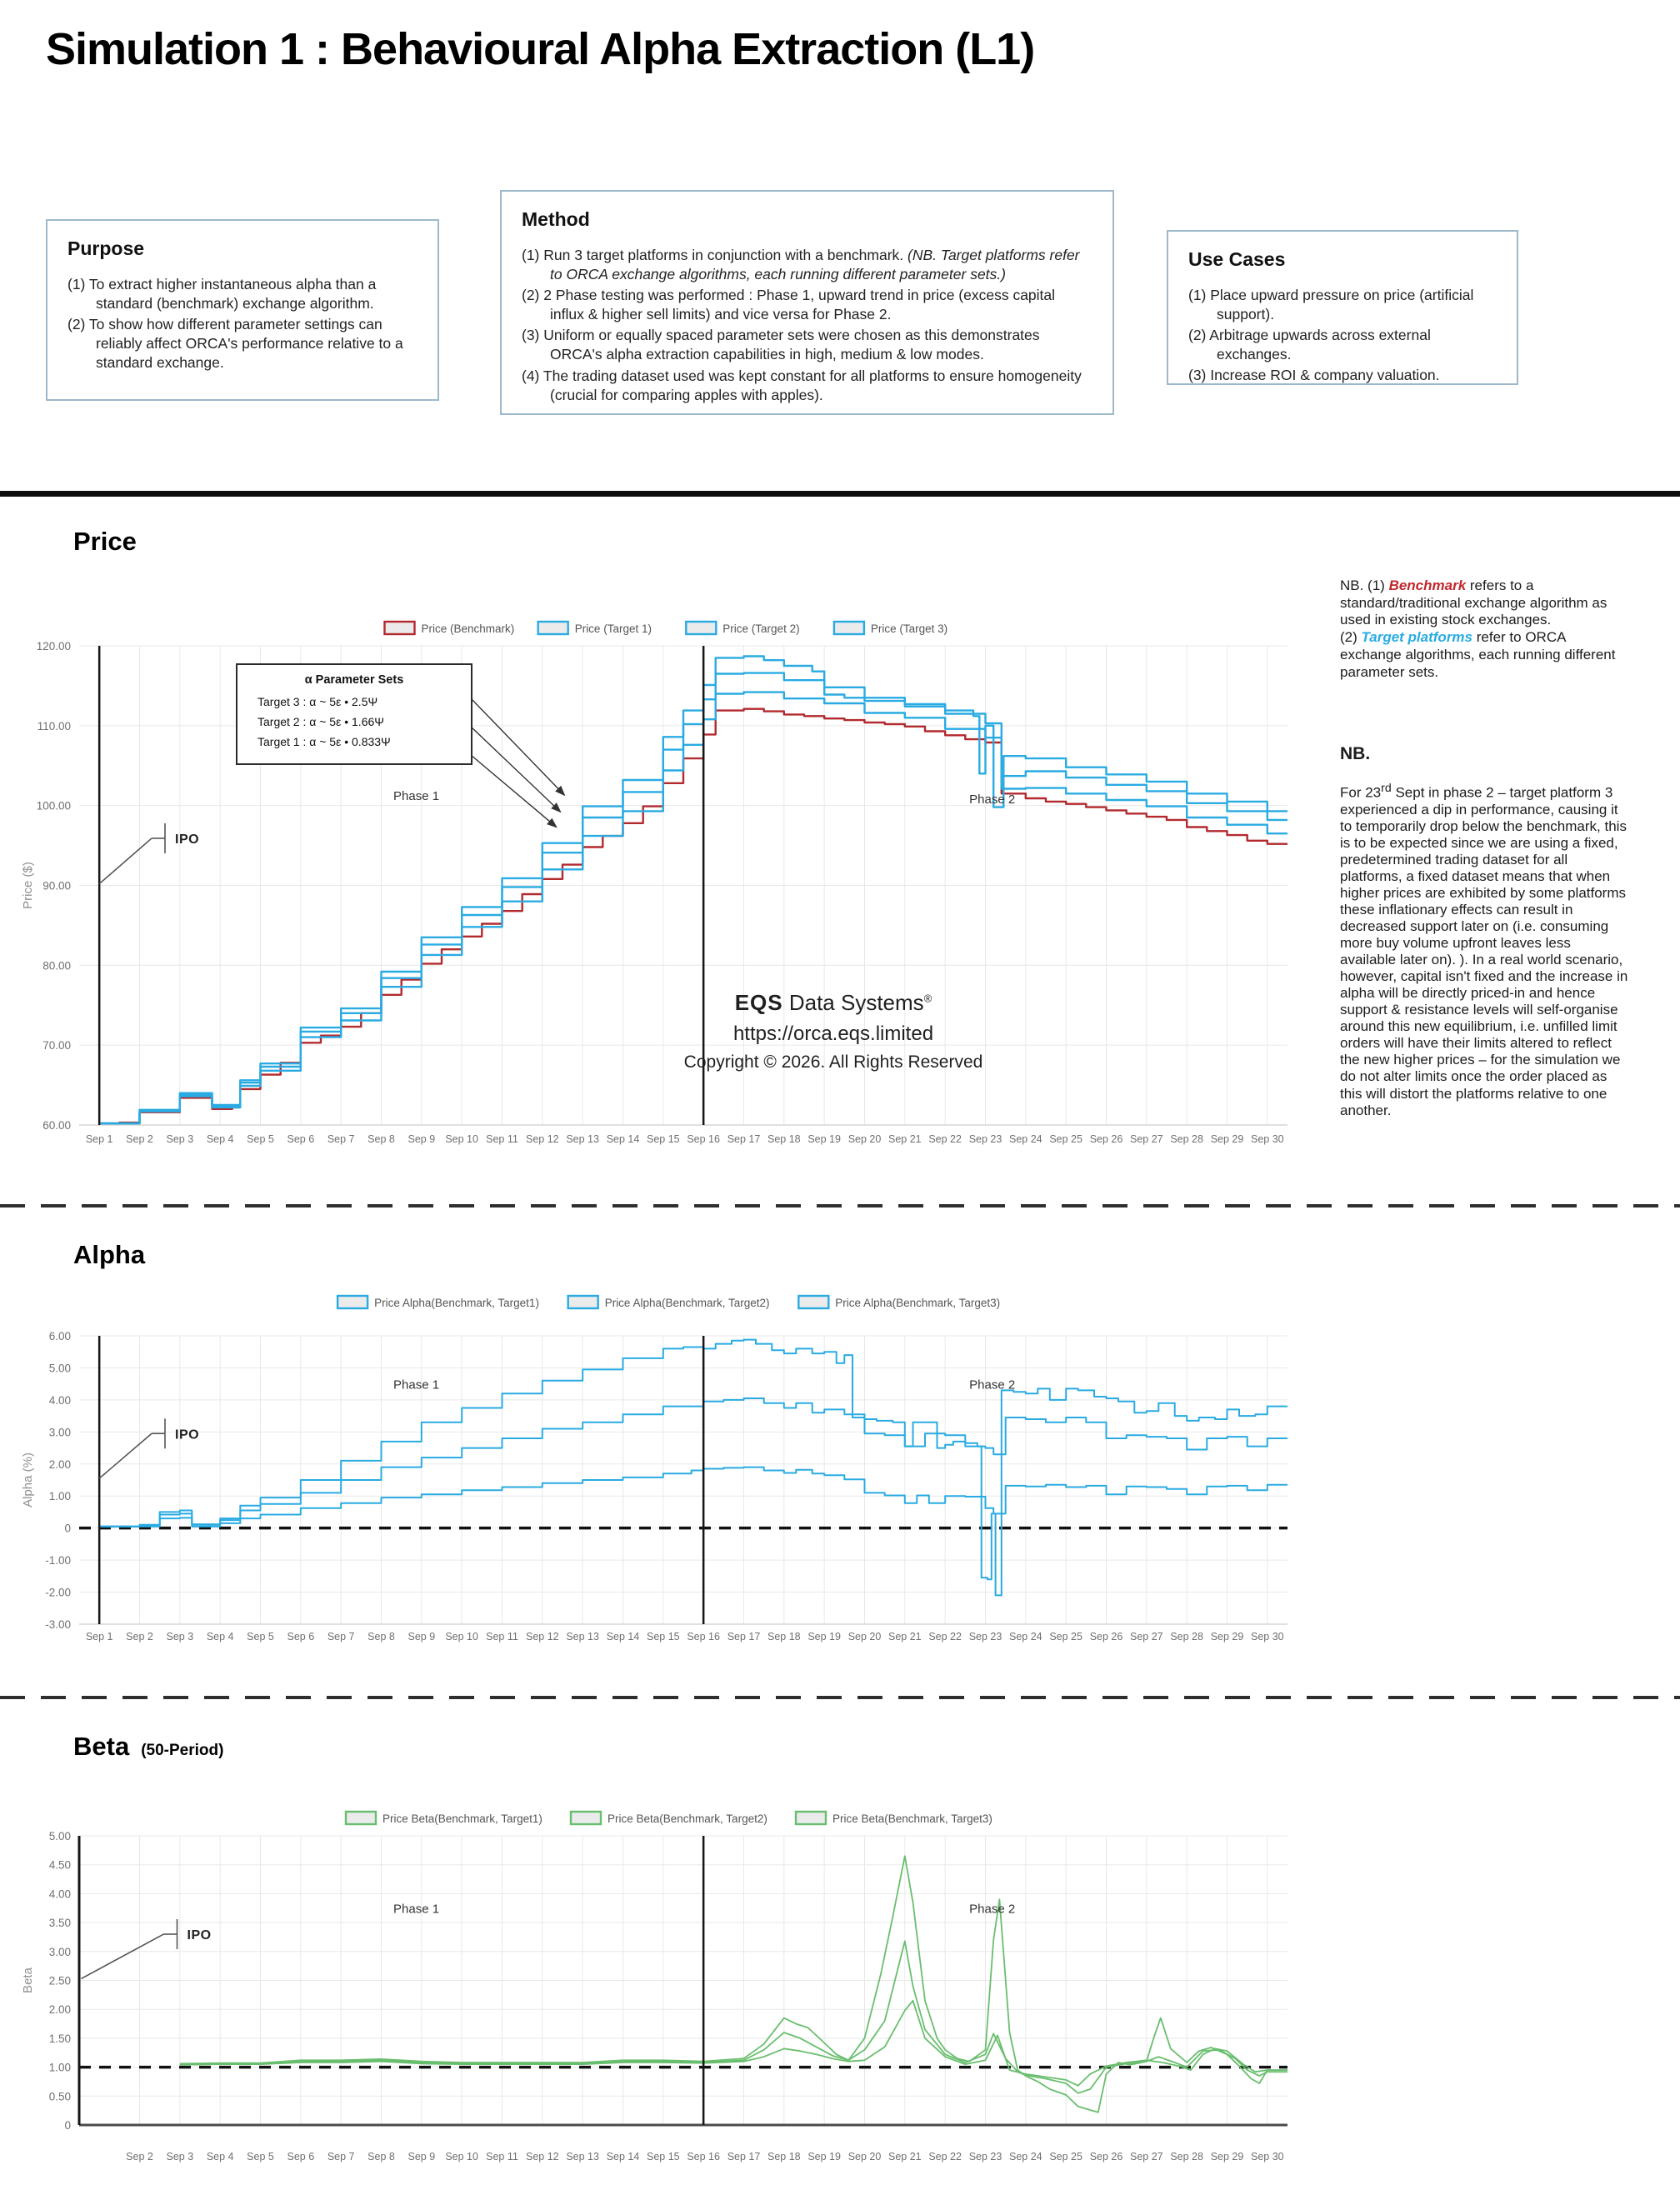 This screenshot has height=2205, width=1680. Describe the element at coordinates (300, 1636) in the screenshot. I see `x-tick-label: Sep 6` at that location.